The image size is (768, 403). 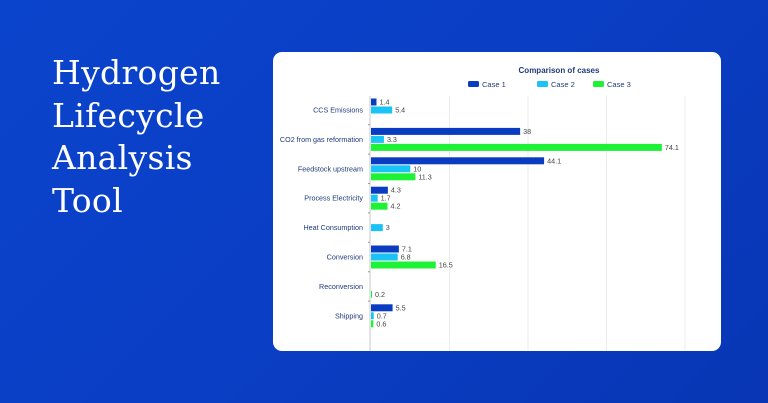 What do you see at coordinates (349, 315) in the screenshot?
I see `category-label: Shipping` at bounding box center [349, 315].